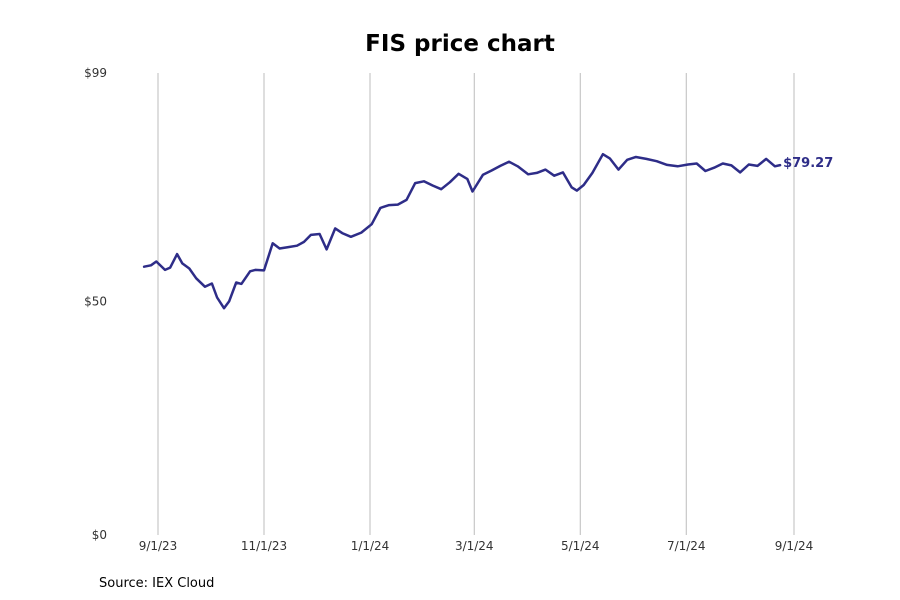 Image resolution: width=900 pixels, height=600 pixels. What do you see at coordinates (686, 546) in the screenshot?
I see `x-tick-label: 7/1/24` at bounding box center [686, 546].